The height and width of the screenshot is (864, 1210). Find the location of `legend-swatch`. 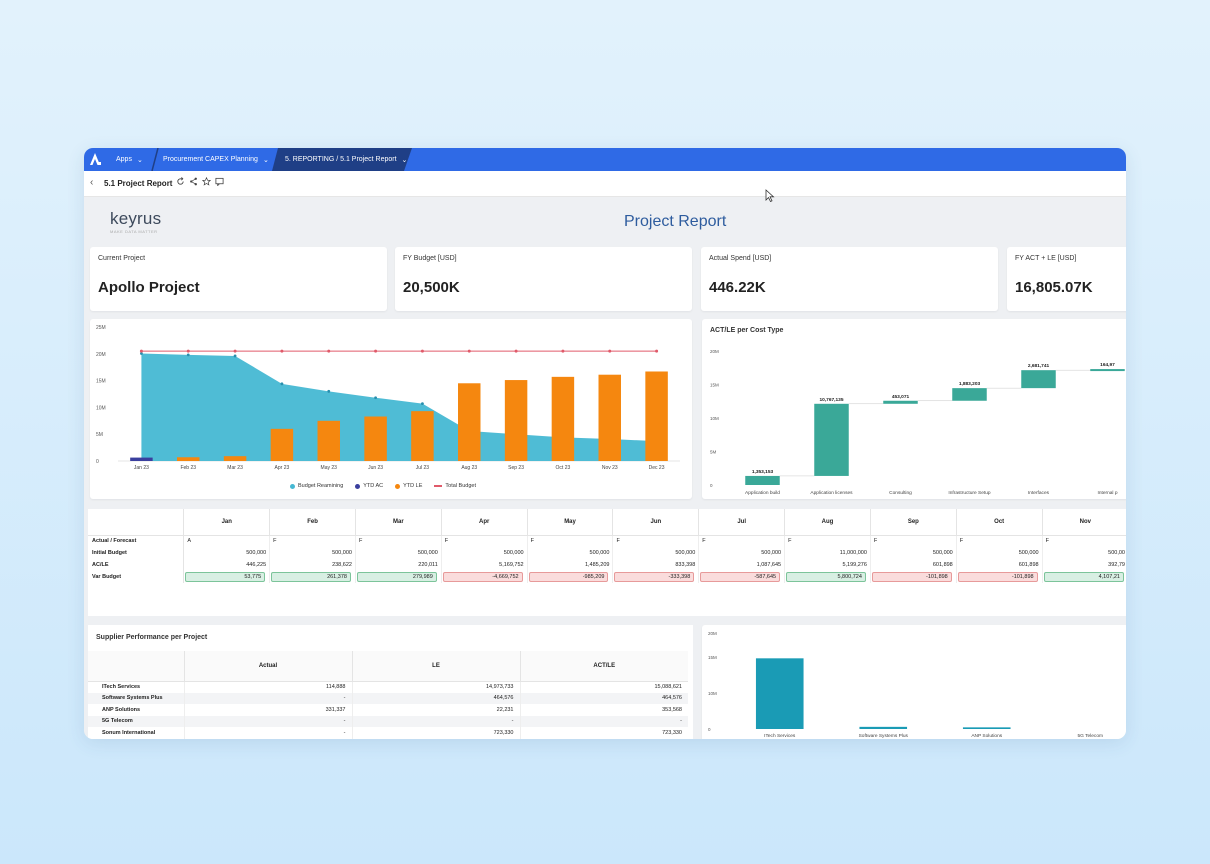

legend-swatch is located at coordinates (398, 486).